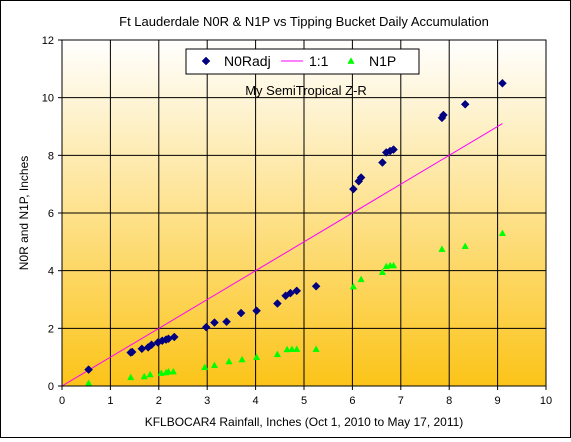  I want to click on x-tick-label: 2, so click(159, 401).